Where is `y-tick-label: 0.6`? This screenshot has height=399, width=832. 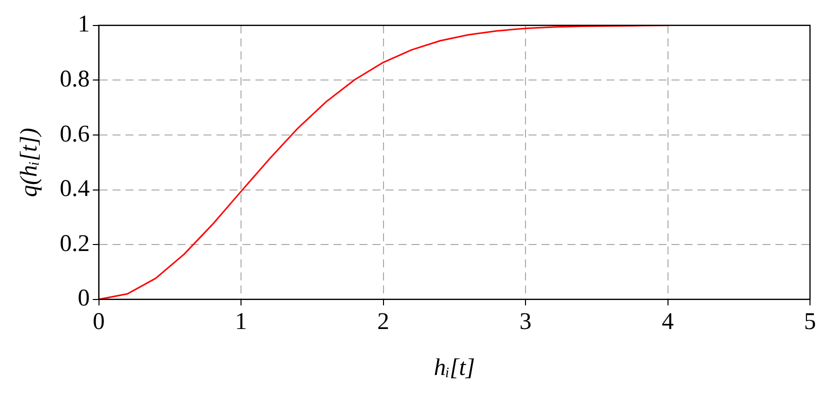 y-tick-label: 0.6 is located at coordinates (75, 134).